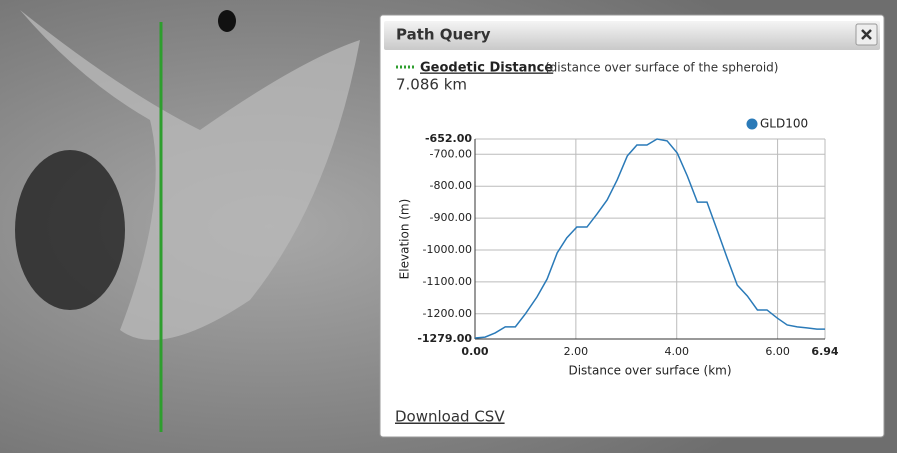 The width and height of the screenshot is (897, 457). Describe the element at coordinates (752, 124) in the screenshot. I see `legend-marker` at that location.